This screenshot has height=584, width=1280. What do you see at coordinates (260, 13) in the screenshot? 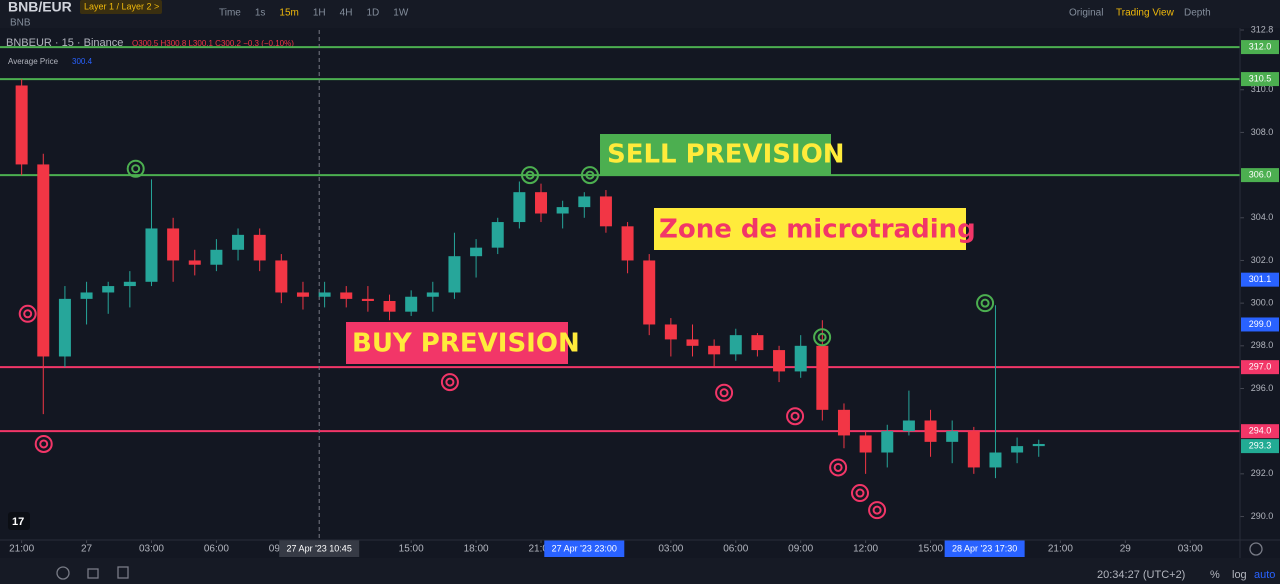
I see `timeframe: 1s` at bounding box center [260, 13].